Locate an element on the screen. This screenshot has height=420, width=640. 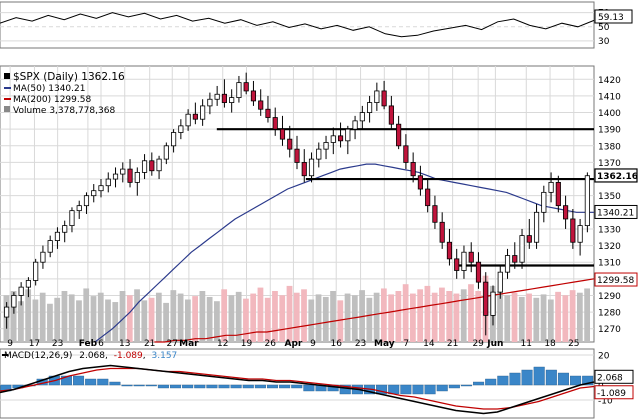
macd-value1: 2.068 is located at coordinates (92, 356).